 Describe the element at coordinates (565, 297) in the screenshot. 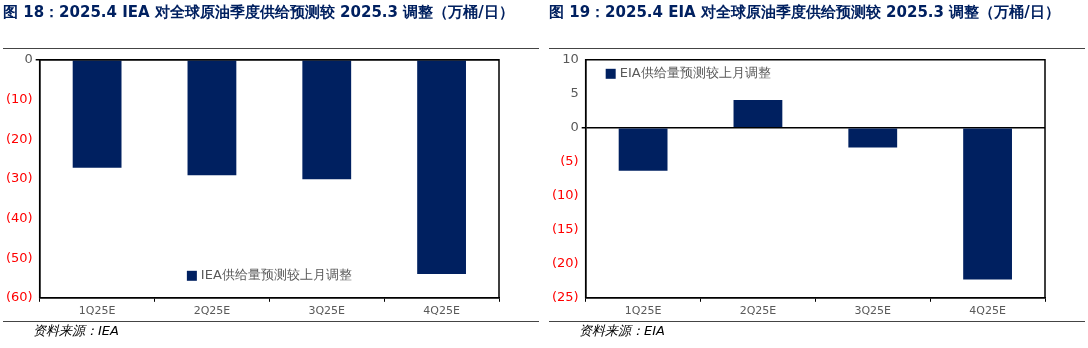

I see `y-tick-label: (25)` at that location.